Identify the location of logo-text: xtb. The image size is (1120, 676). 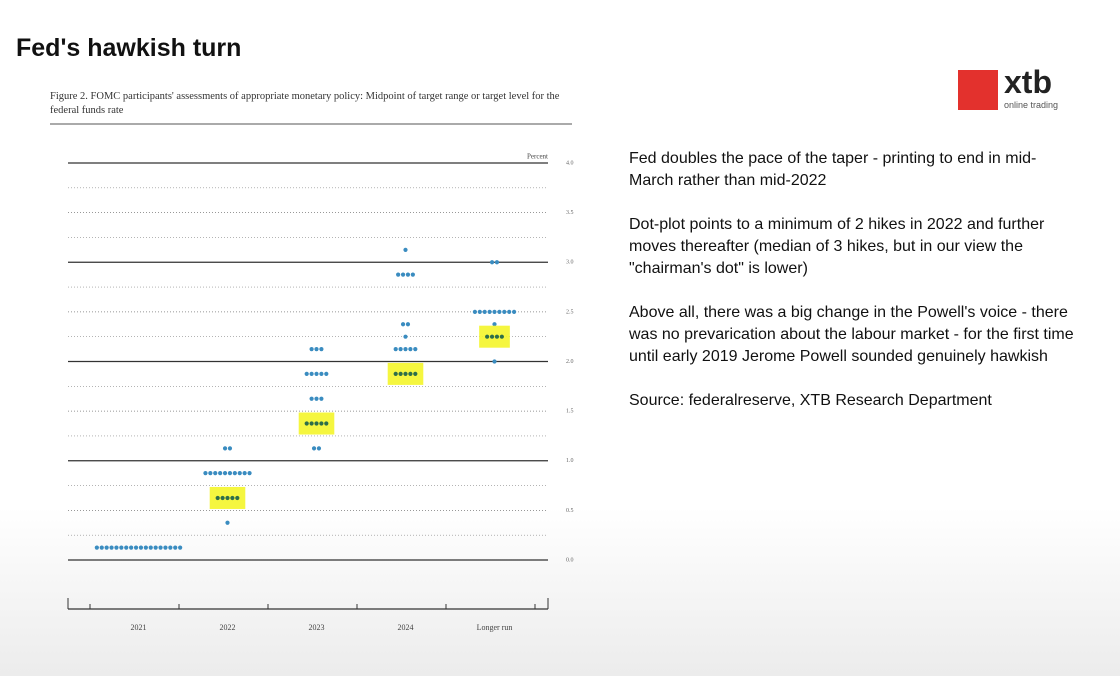
(1028, 82).